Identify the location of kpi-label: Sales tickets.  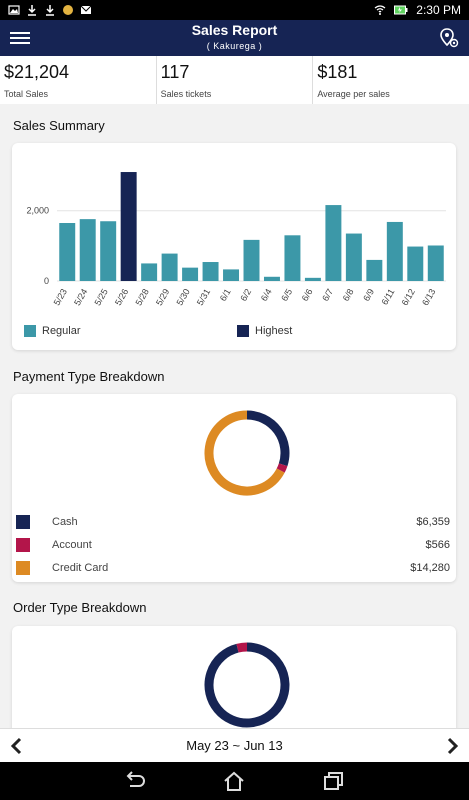
(186, 94).